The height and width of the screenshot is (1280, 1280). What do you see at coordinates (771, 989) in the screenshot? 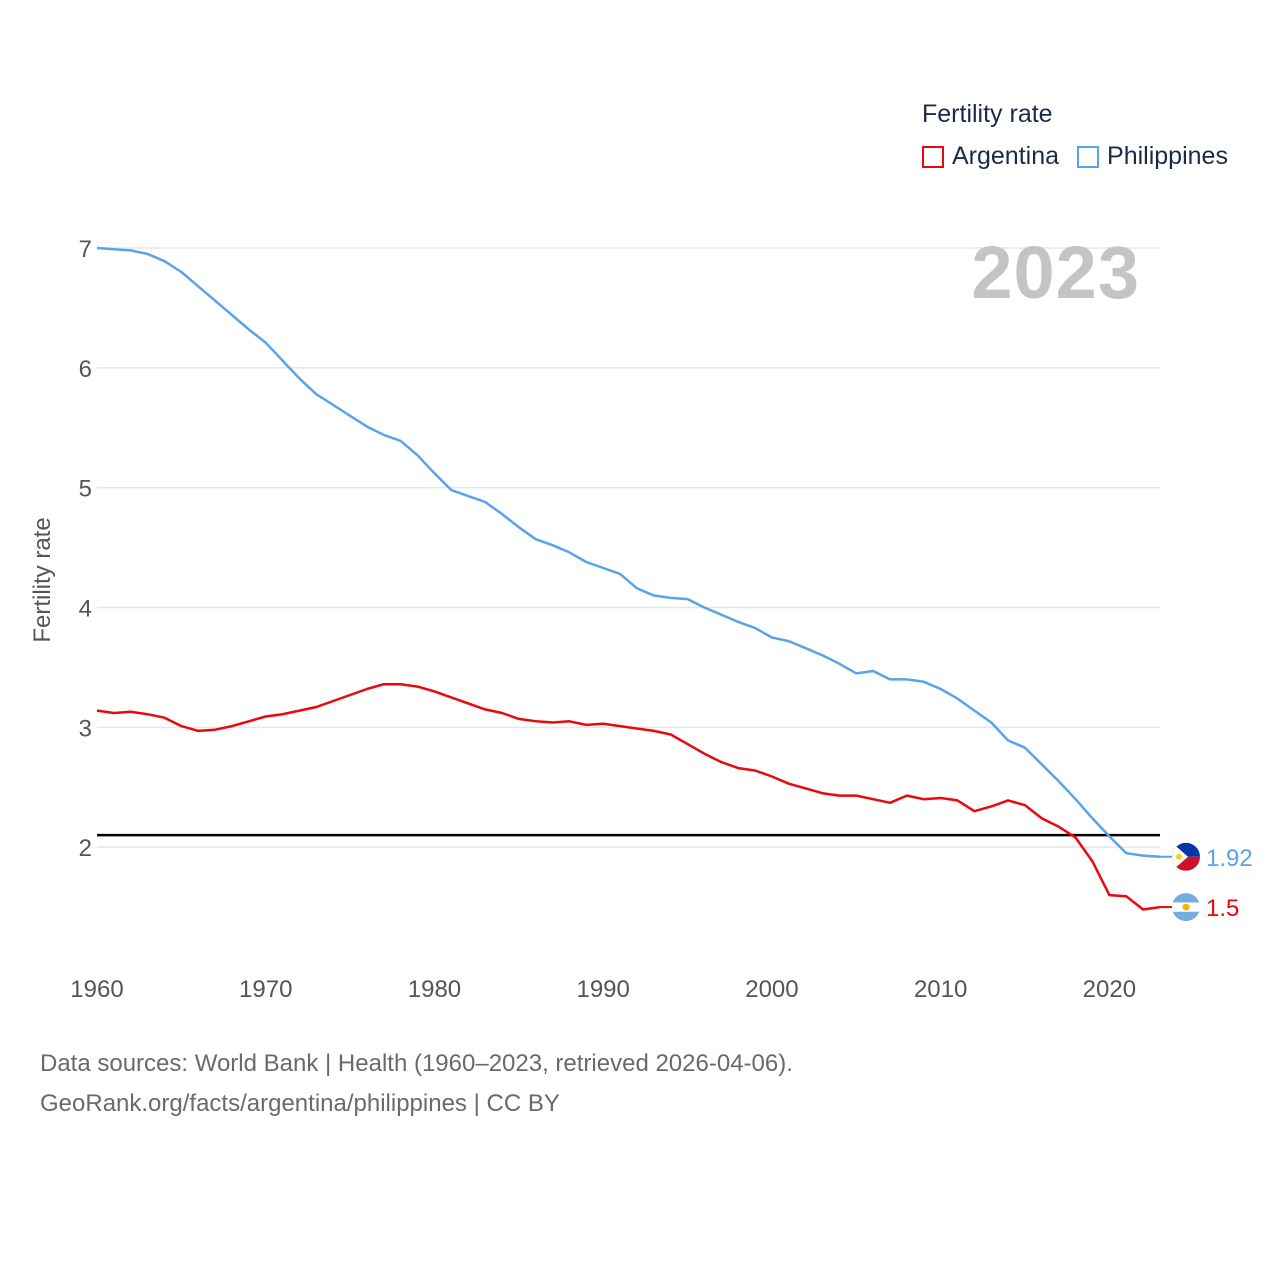
I see `x-tick-2000: 2000` at bounding box center [771, 989].